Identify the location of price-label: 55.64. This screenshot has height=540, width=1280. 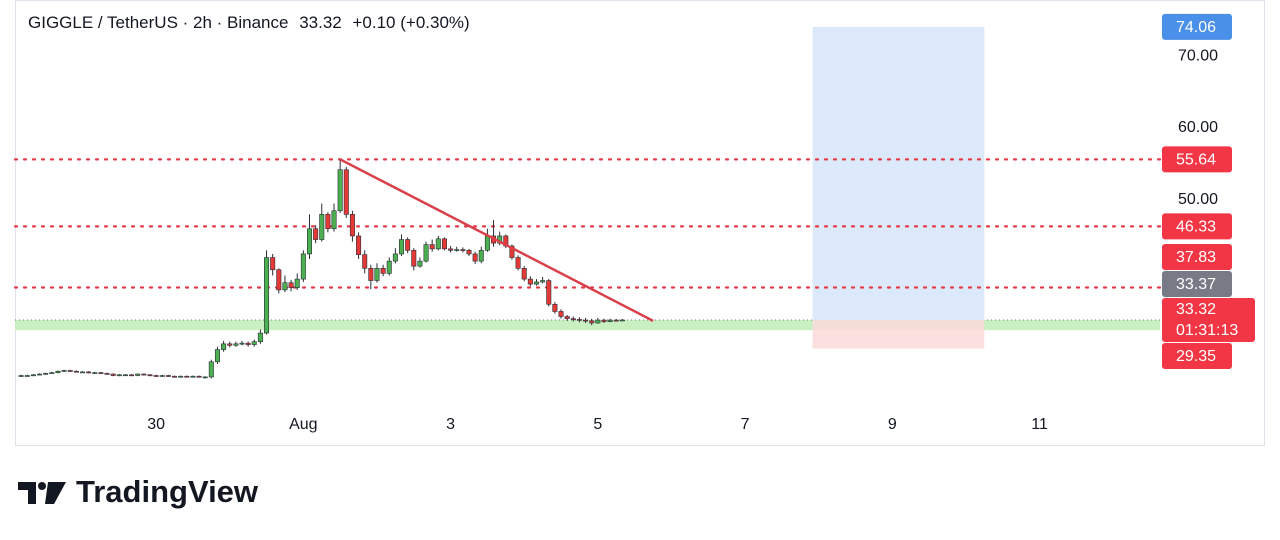
(1196, 160).